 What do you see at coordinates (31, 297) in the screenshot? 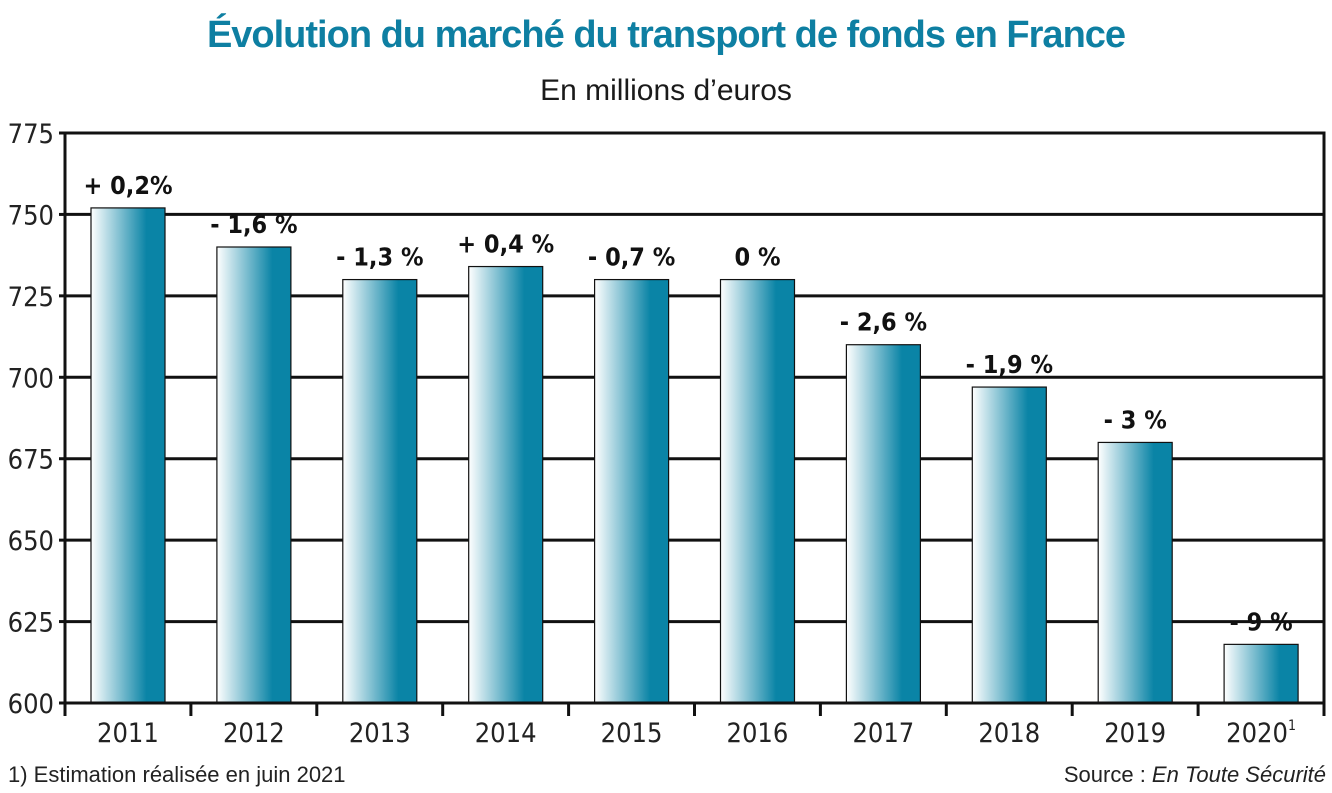
I see `y-tick-label: 725` at bounding box center [31, 297].